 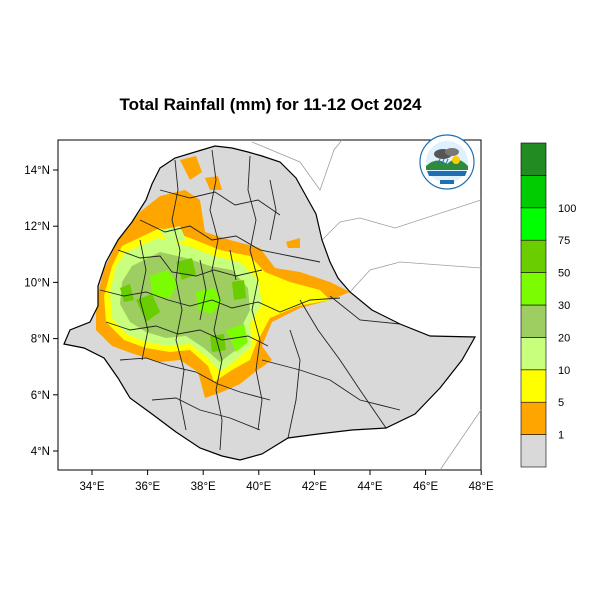 I want to click on x-tick-label: 42°E, so click(x=314, y=487).